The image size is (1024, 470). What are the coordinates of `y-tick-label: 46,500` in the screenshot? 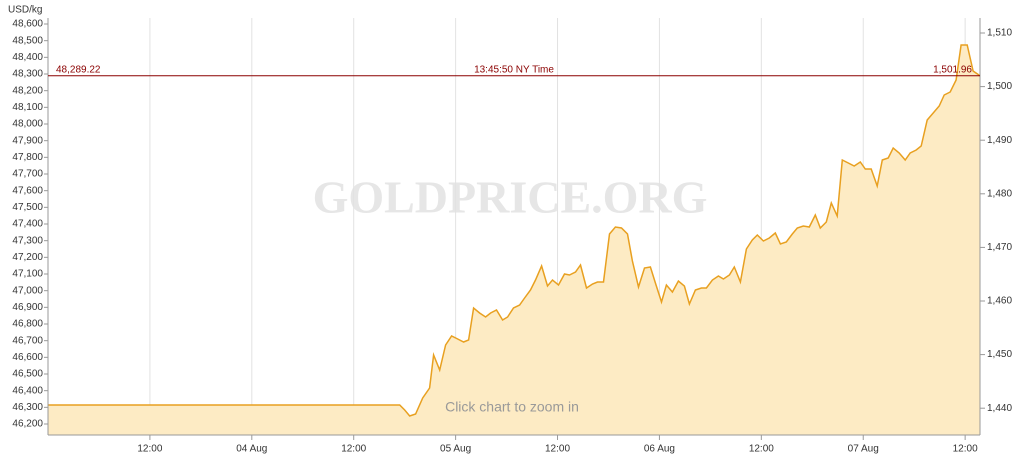 It's located at (27, 374).